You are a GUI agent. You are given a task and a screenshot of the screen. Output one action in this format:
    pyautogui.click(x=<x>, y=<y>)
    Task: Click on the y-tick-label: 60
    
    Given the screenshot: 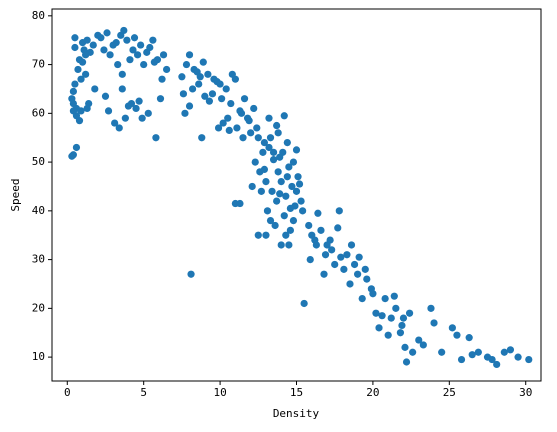 What is the action you would take?
    pyautogui.click(x=38, y=112)
    